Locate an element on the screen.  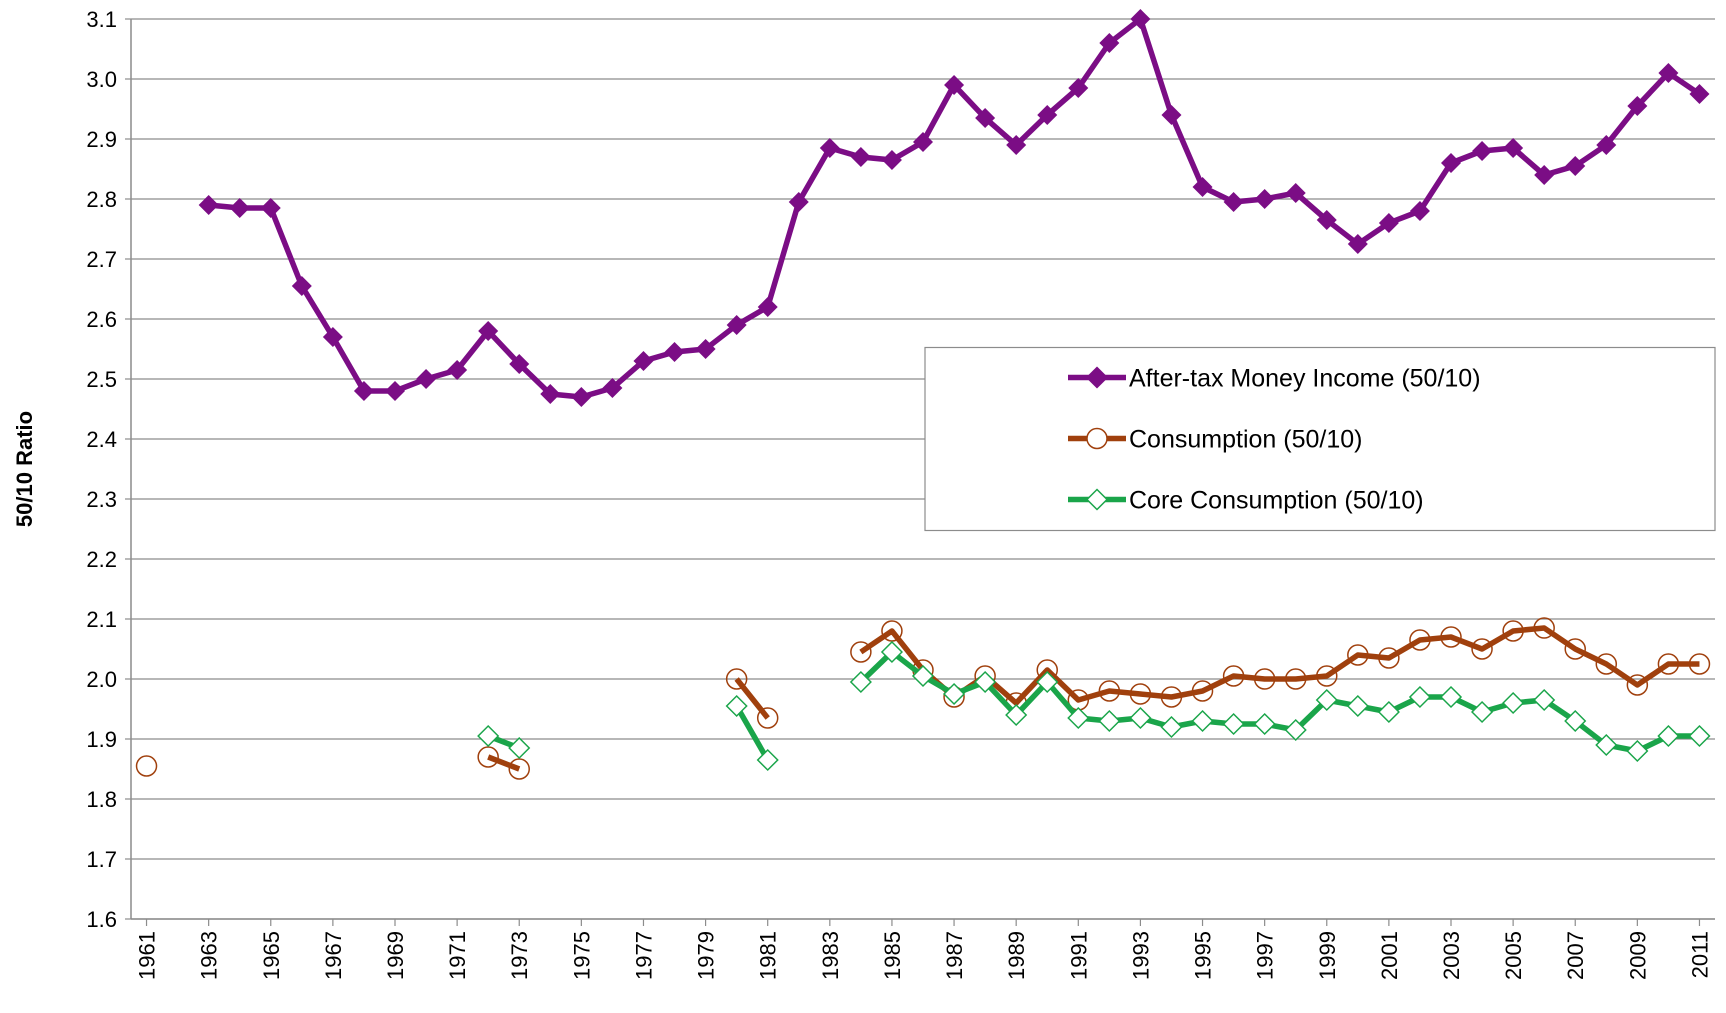
x-tick-label: 1997 is located at coordinates (1265, 955).